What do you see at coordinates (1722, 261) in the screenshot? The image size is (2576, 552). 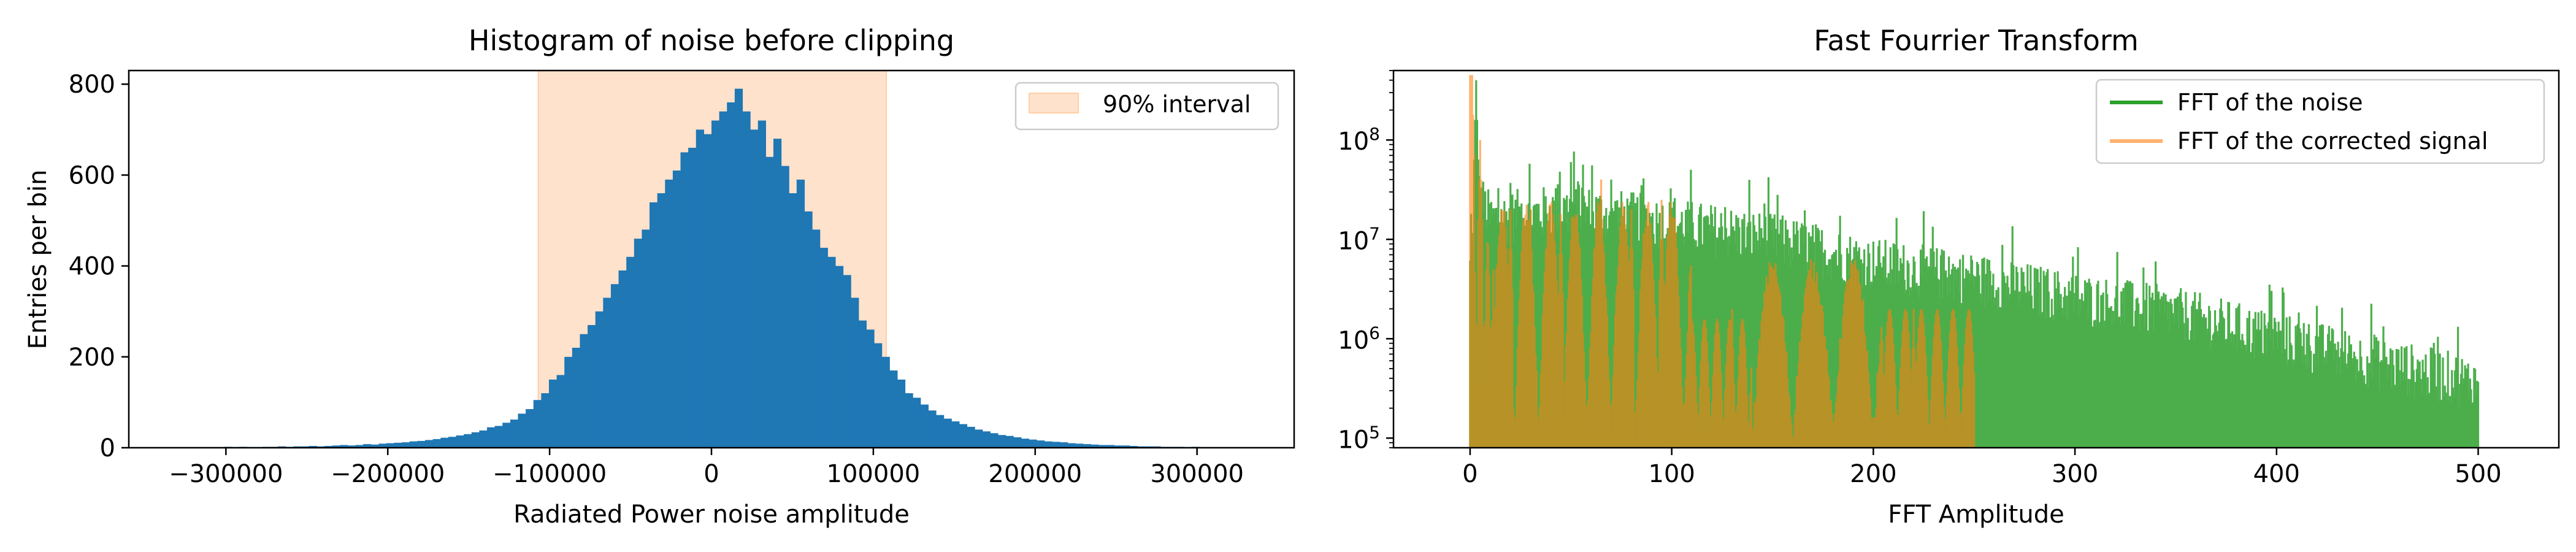 I see `fft-signal-line` at bounding box center [1722, 261].